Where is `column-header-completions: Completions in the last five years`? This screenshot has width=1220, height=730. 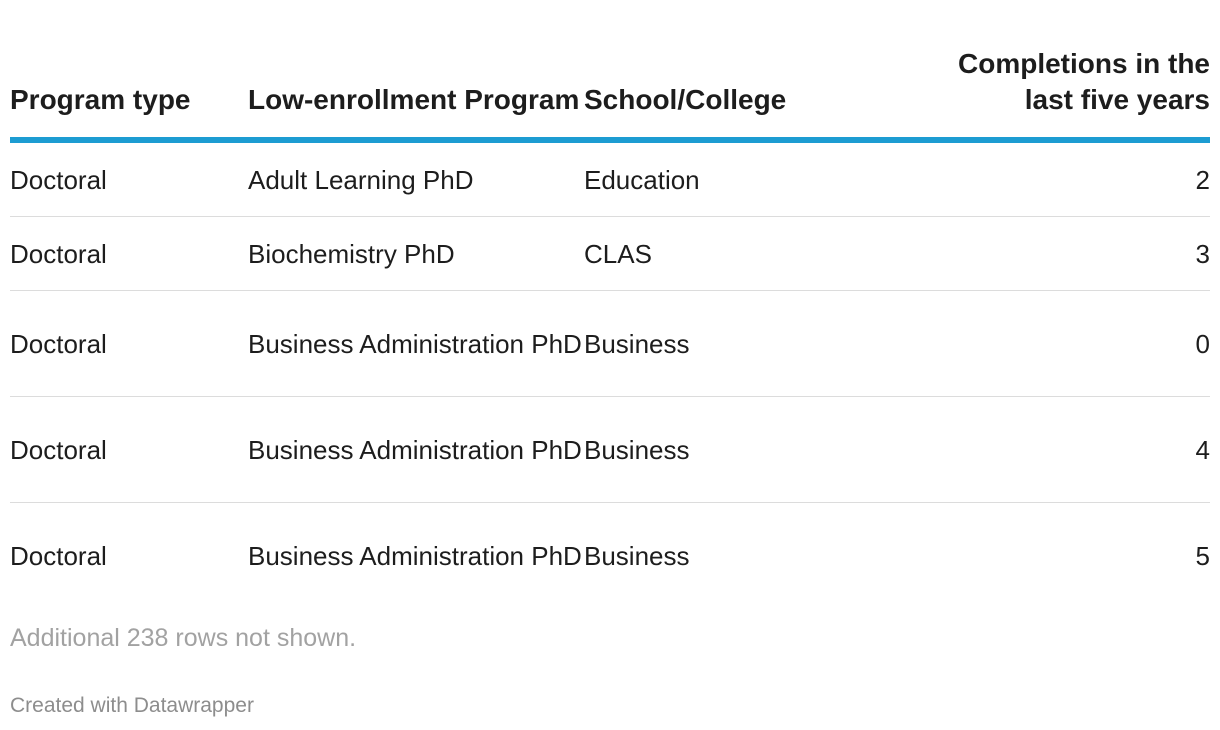
column-header-completions: Completions in the last five years is located at coordinates (1057, 91).